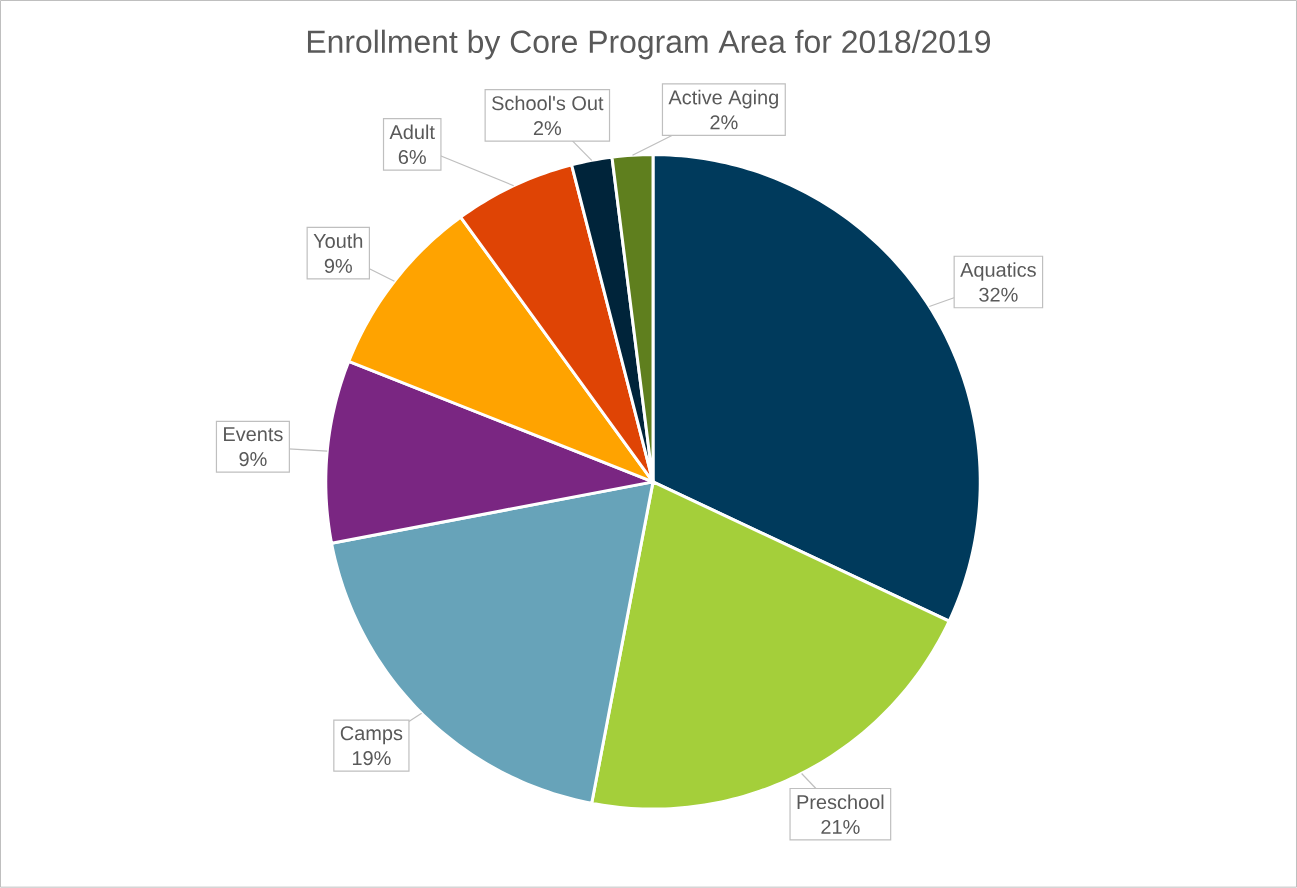  What do you see at coordinates (998, 271) in the screenshot?
I see `slice-label: Aquatics` at bounding box center [998, 271].